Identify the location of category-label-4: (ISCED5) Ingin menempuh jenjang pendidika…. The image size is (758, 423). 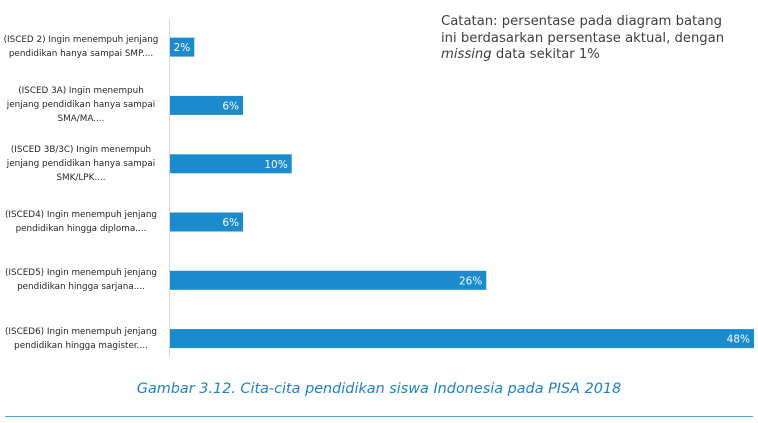
(81, 280).